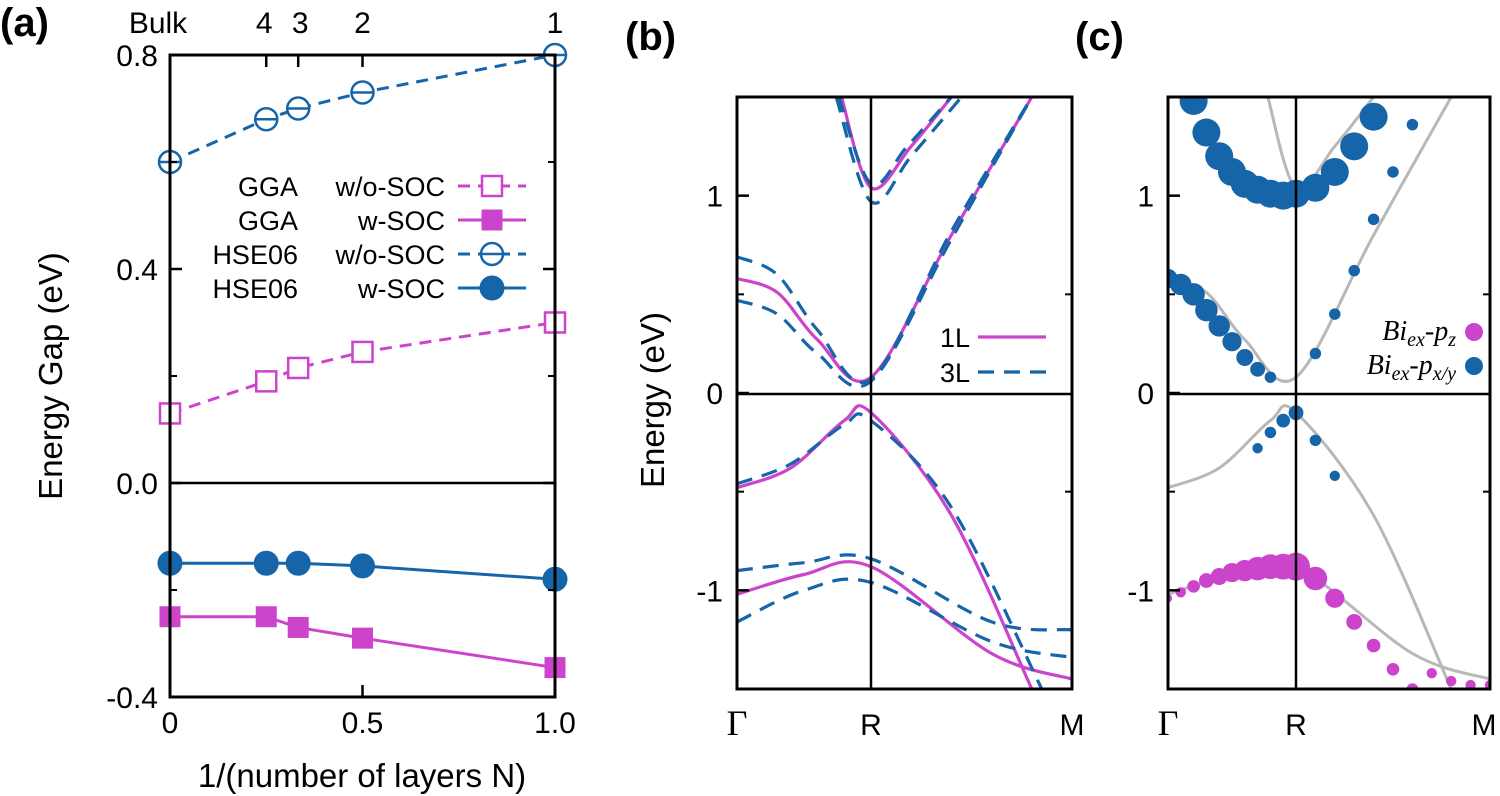 This screenshot has height=796, width=1500. What do you see at coordinates (714, 394) in the screenshot?
I see `panel-b-ytick-label: 0` at bounding box center [714, 394].